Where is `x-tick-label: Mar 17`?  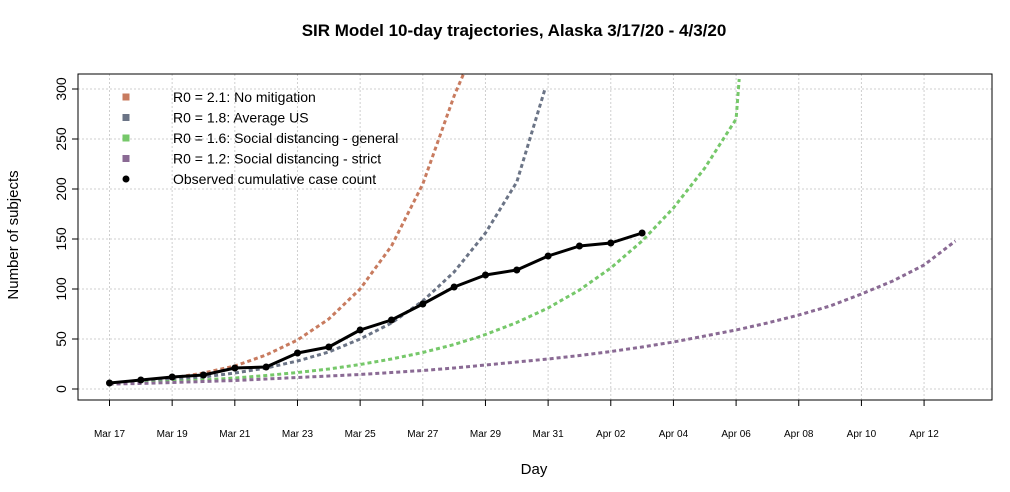 x-tick-label: Mar 17 is located at coordinates (110, 434).